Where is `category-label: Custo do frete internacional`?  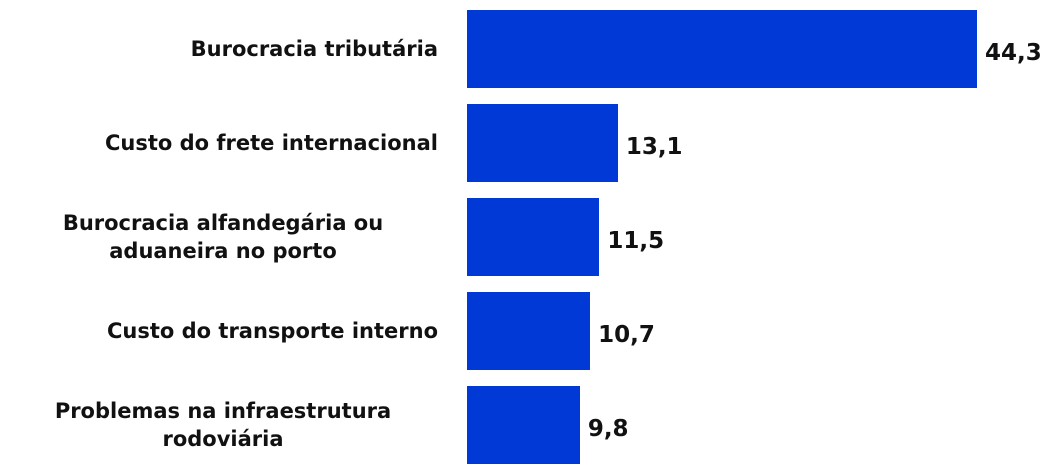 category-label: Custo do frete internacional is located at coordinates (219, 143).